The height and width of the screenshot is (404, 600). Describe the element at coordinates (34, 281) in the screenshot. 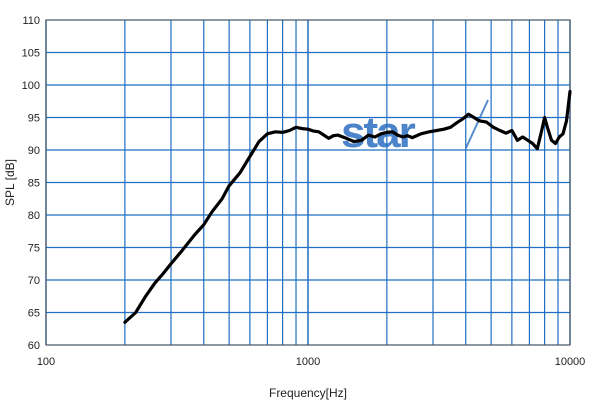

I see `y-tick-label: 70` at that location.